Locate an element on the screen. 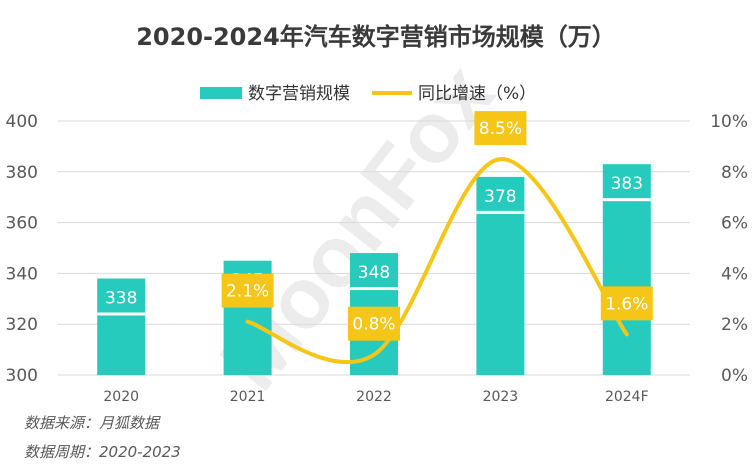 This screenshot has width=752, height=474. growth-value-label: 2.1% is located at coordinates (247, 292).